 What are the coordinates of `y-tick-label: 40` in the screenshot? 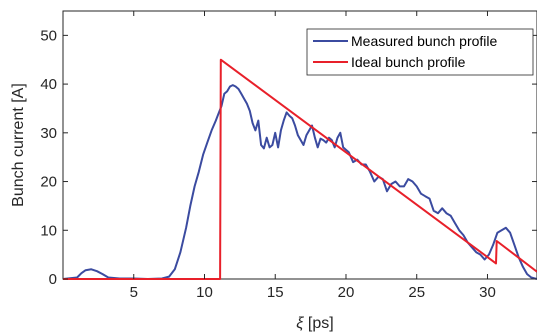 It's located at (48, 84).